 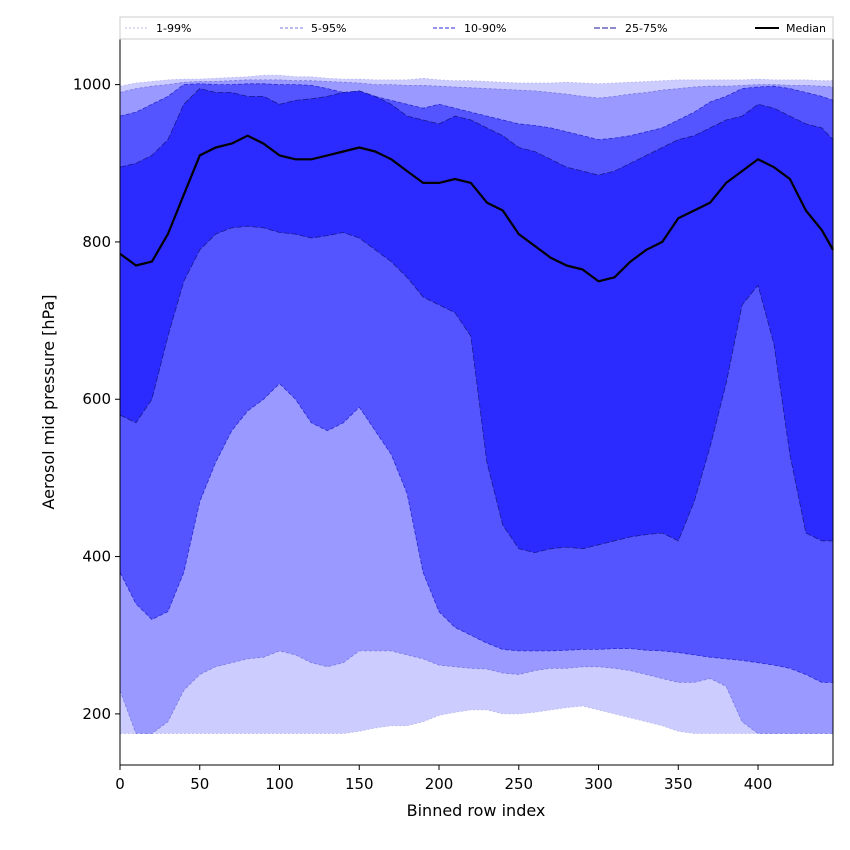 What do you see at coordinates (328, 28) in the screenshot?
I see `legend-label: 5-95%` at bounding box center [328, 28].